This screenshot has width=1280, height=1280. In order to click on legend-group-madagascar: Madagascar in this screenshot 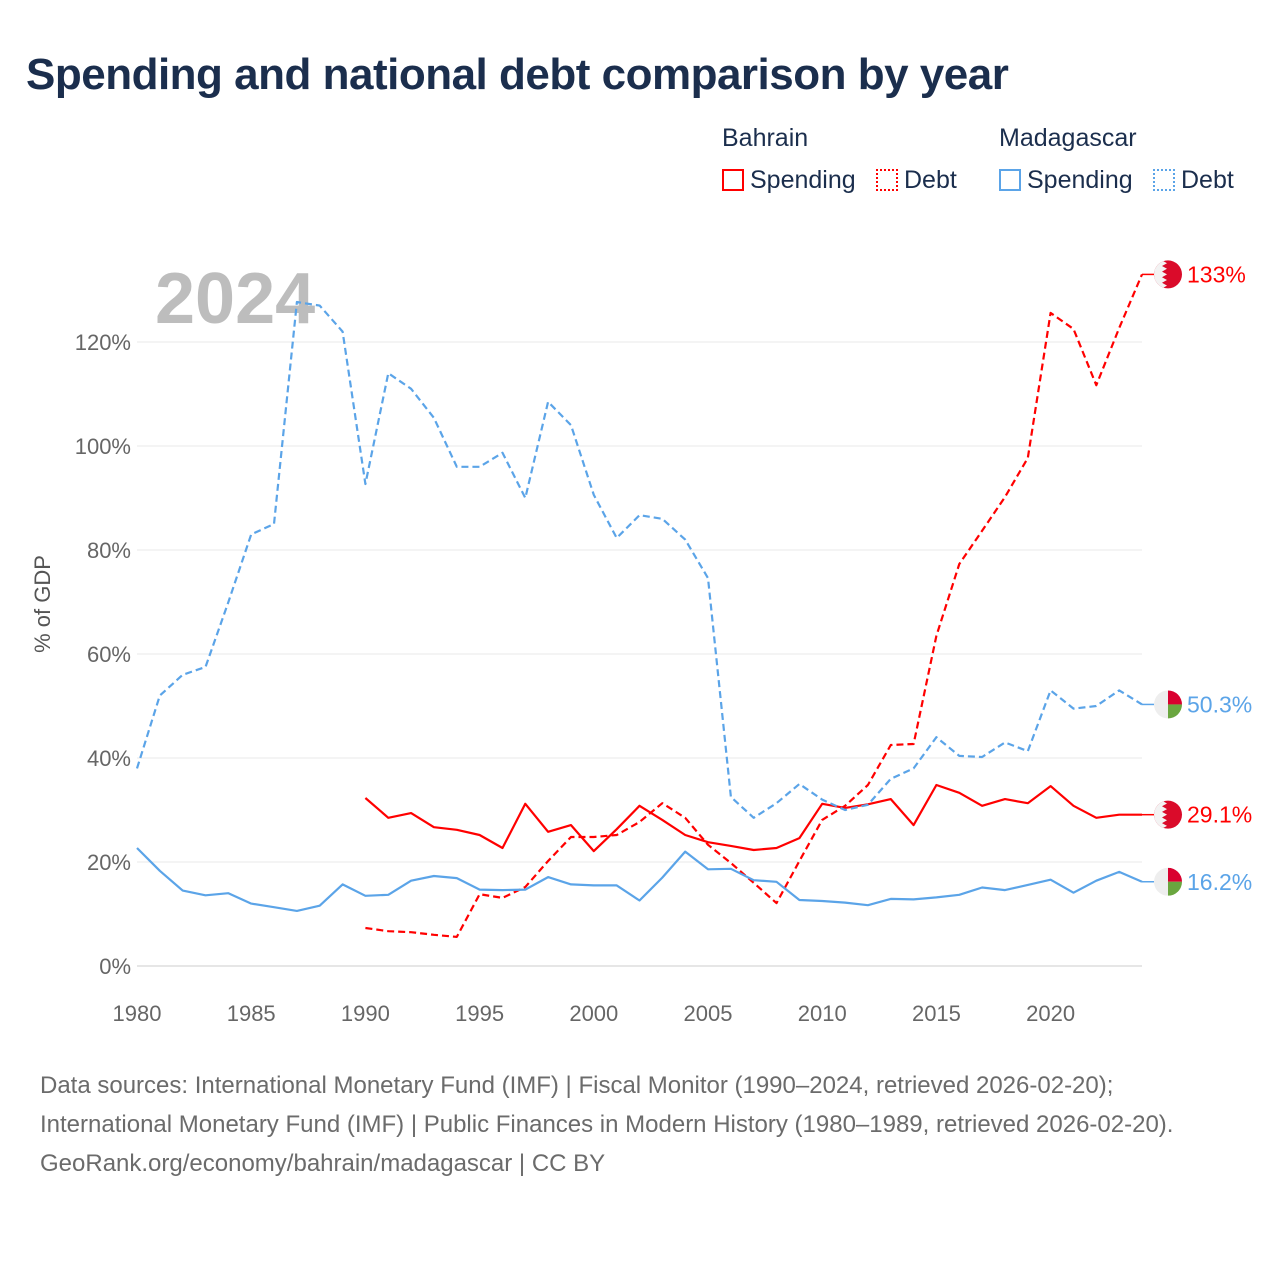, I will do `click(1068, 138)`.